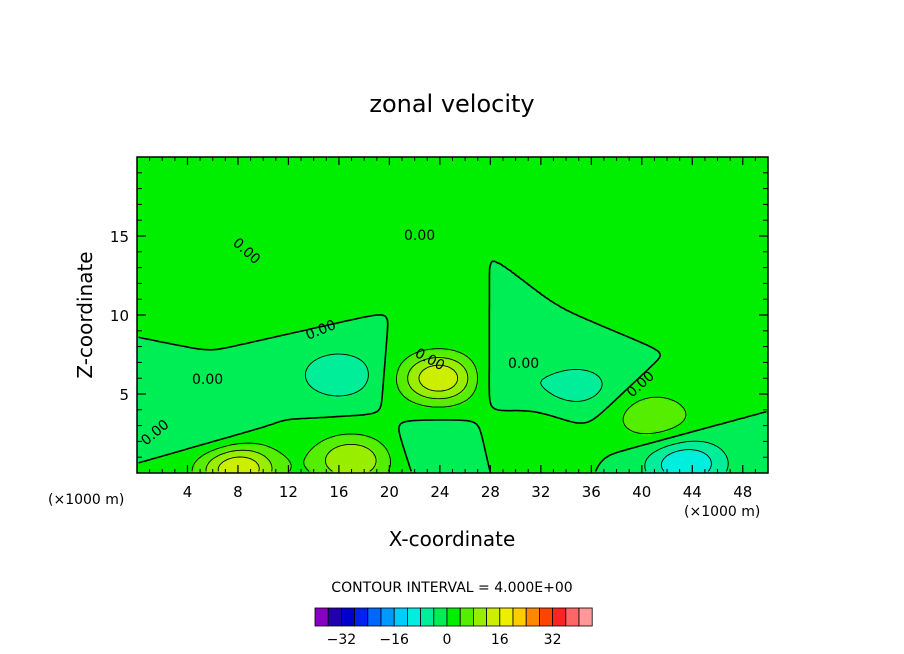 The height and width of the screenshot is (654, 904). What do you see at coordinates (540, 492) in the screenshot?
I see `x-tick-label: 32` at bounding box center [540, 492].